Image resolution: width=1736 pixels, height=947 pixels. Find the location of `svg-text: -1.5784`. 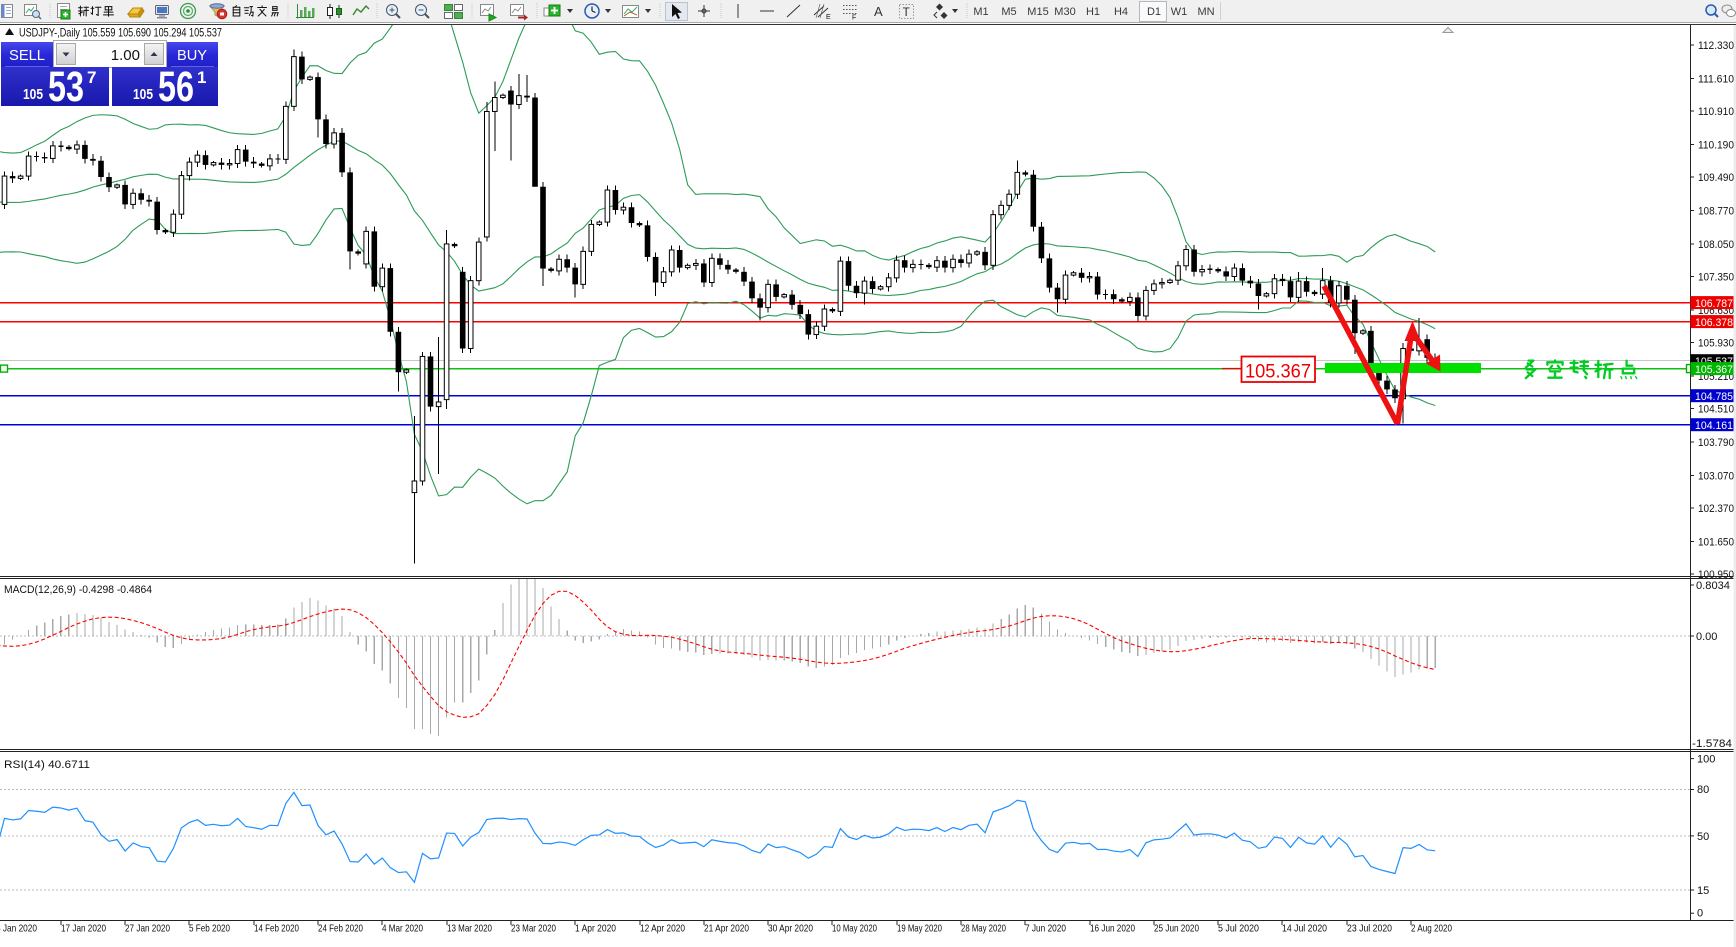

svg-text: -1.5784 is located at coordinates (1712, 744).